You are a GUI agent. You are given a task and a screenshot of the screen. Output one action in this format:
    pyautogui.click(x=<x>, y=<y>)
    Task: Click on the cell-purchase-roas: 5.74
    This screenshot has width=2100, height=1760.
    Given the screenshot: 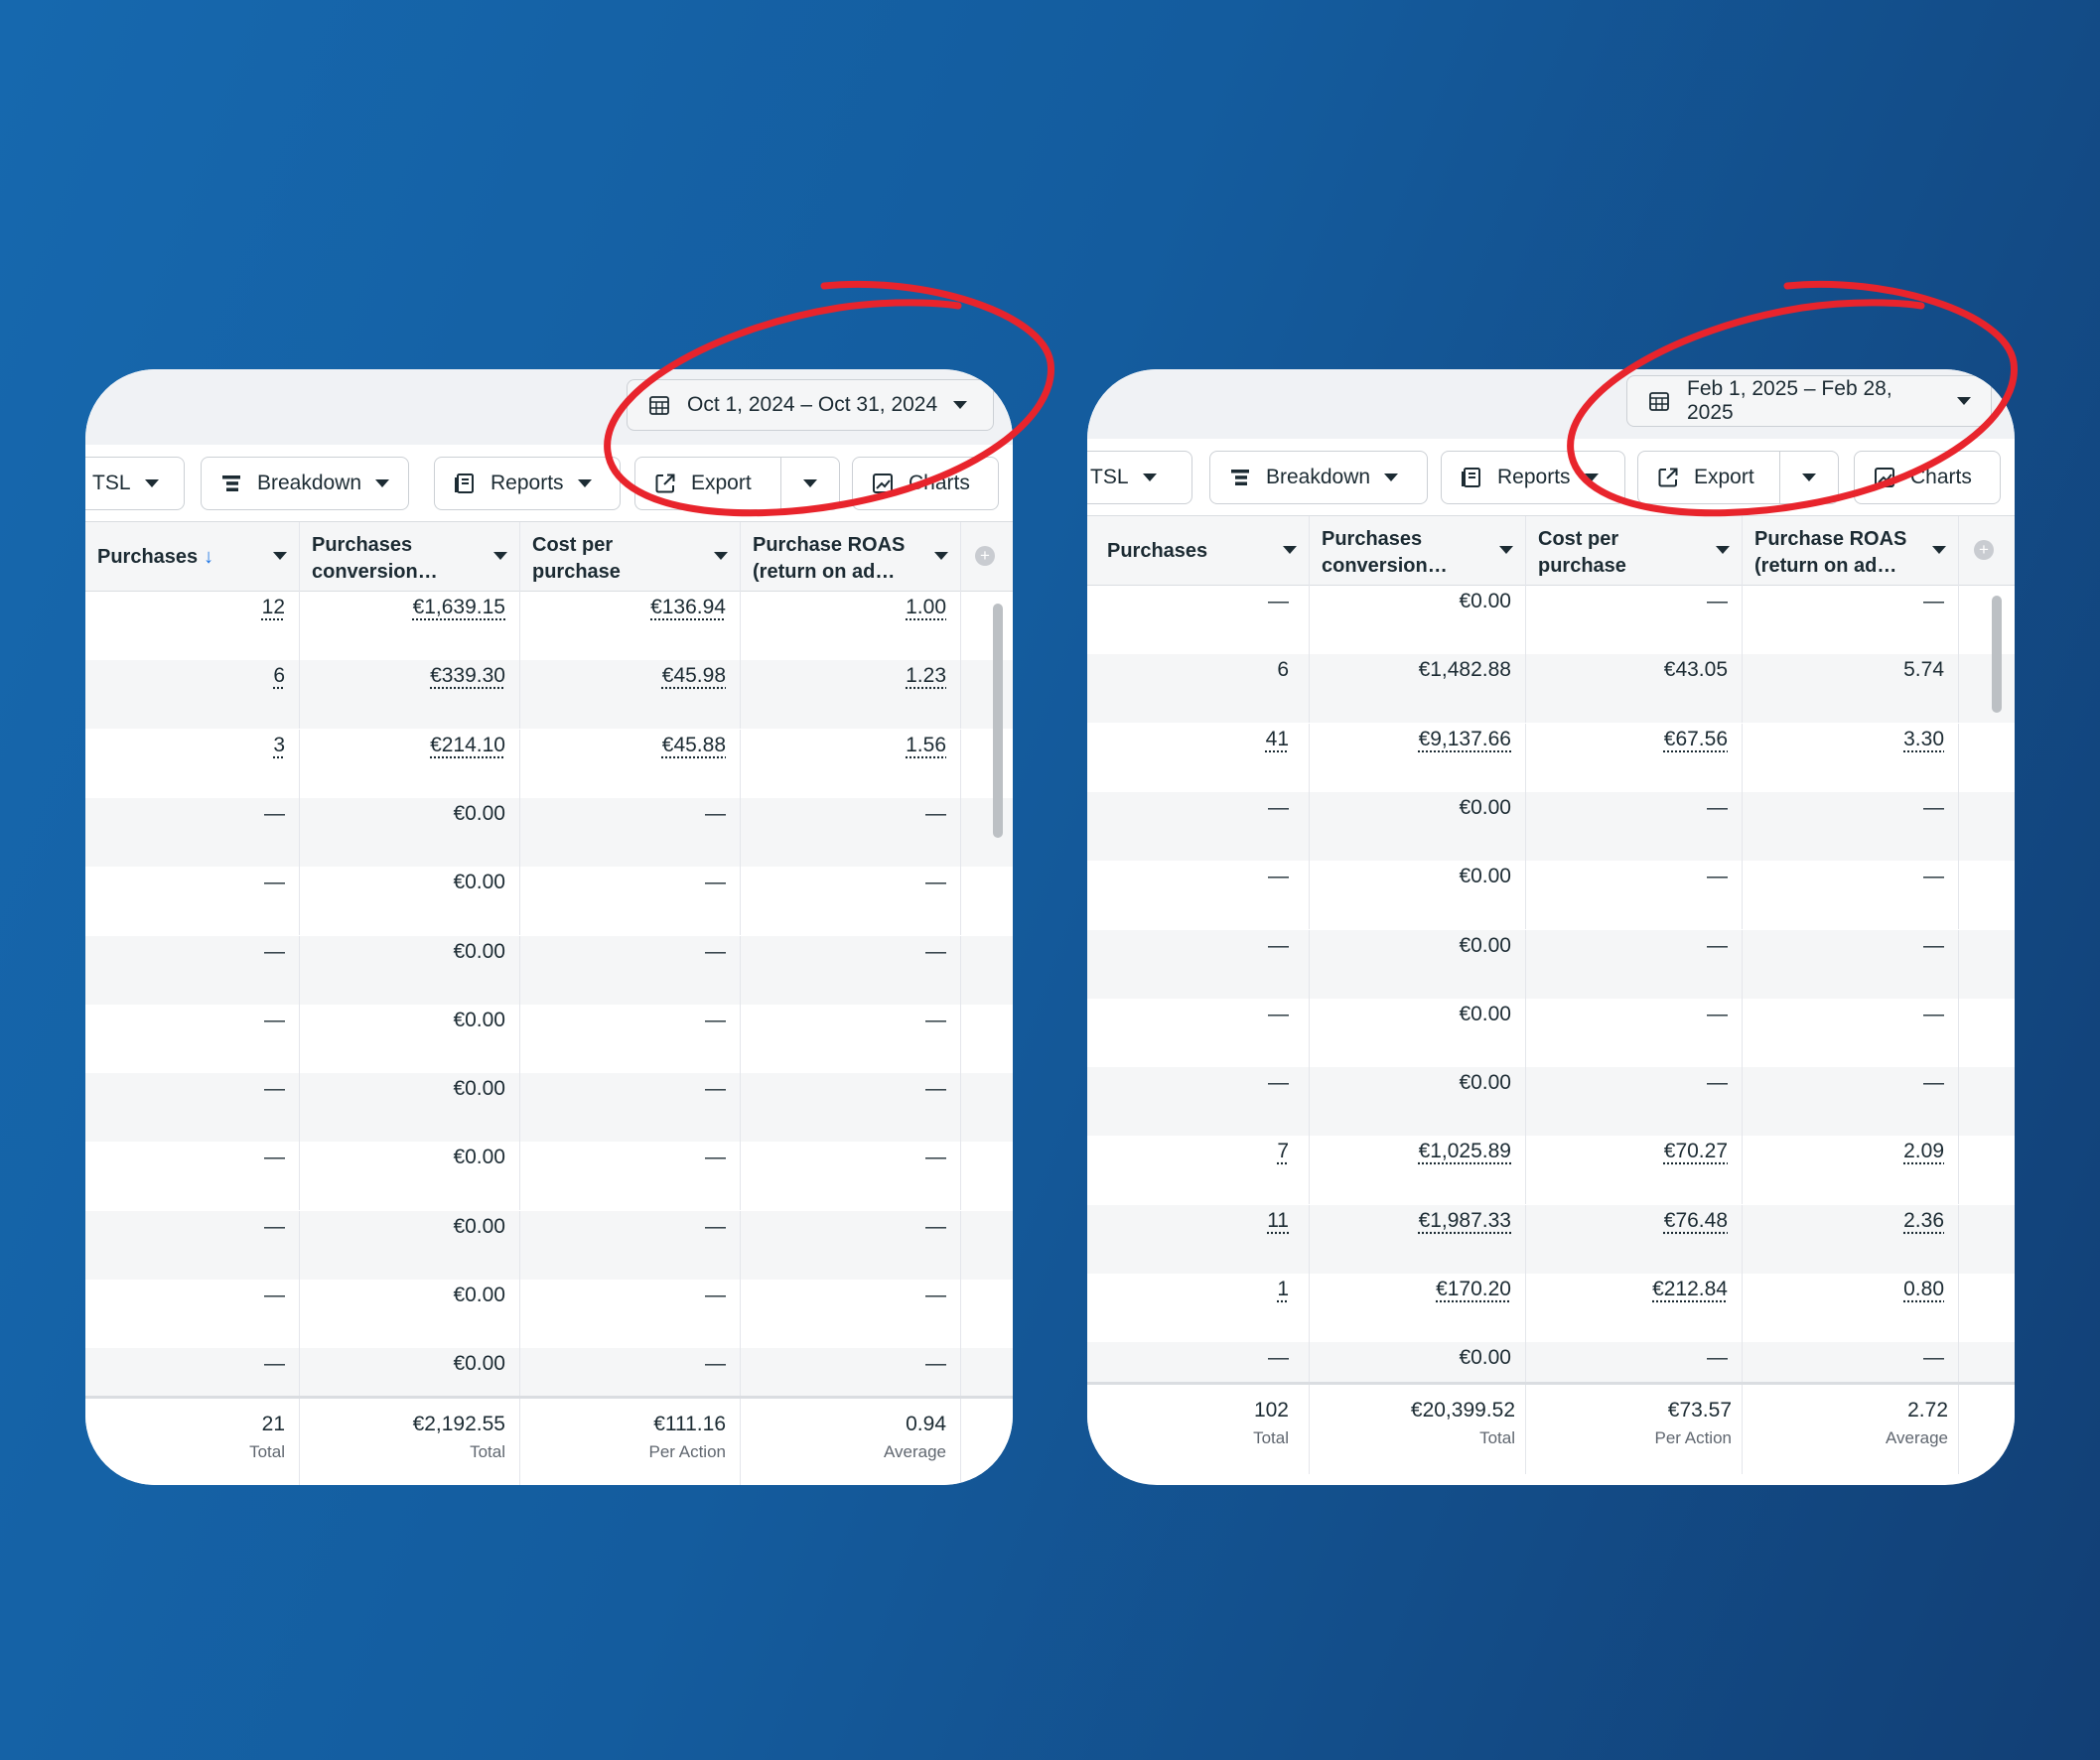 What is the action you would take?
    pyautogui.click(x=1851, y=688)
    